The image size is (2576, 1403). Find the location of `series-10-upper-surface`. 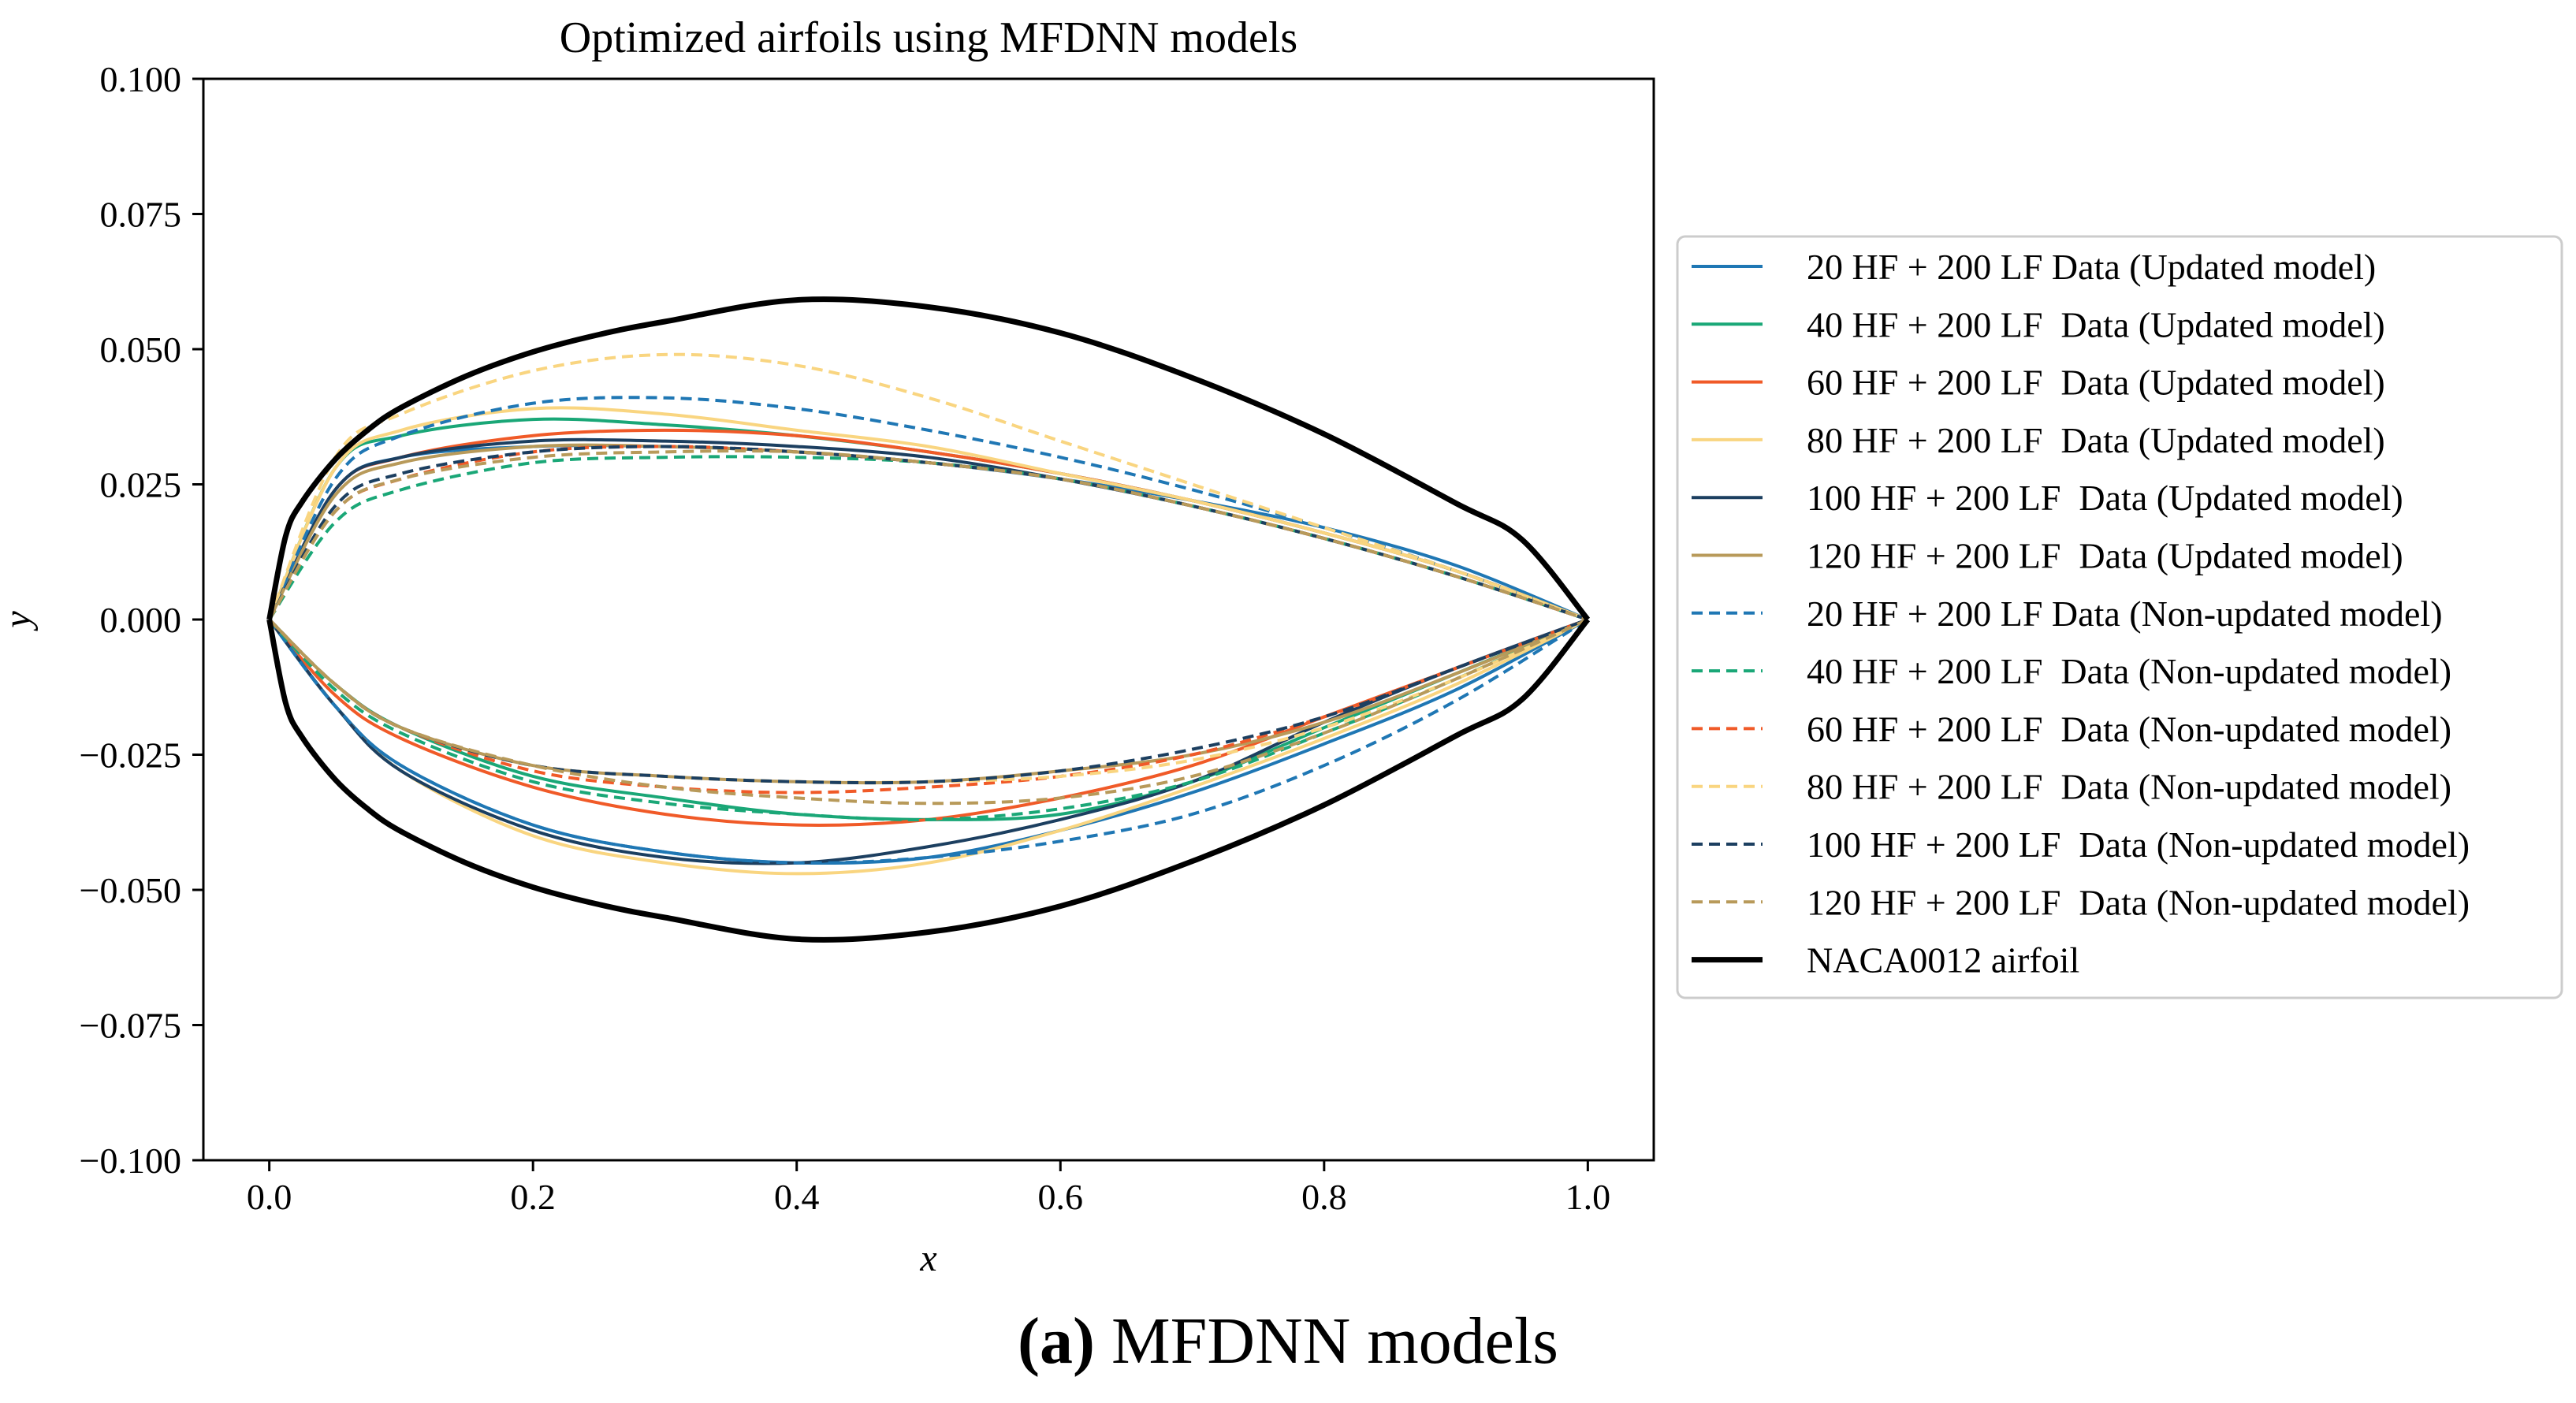

series-10-upper-surface is located at coordinates (928, 486).